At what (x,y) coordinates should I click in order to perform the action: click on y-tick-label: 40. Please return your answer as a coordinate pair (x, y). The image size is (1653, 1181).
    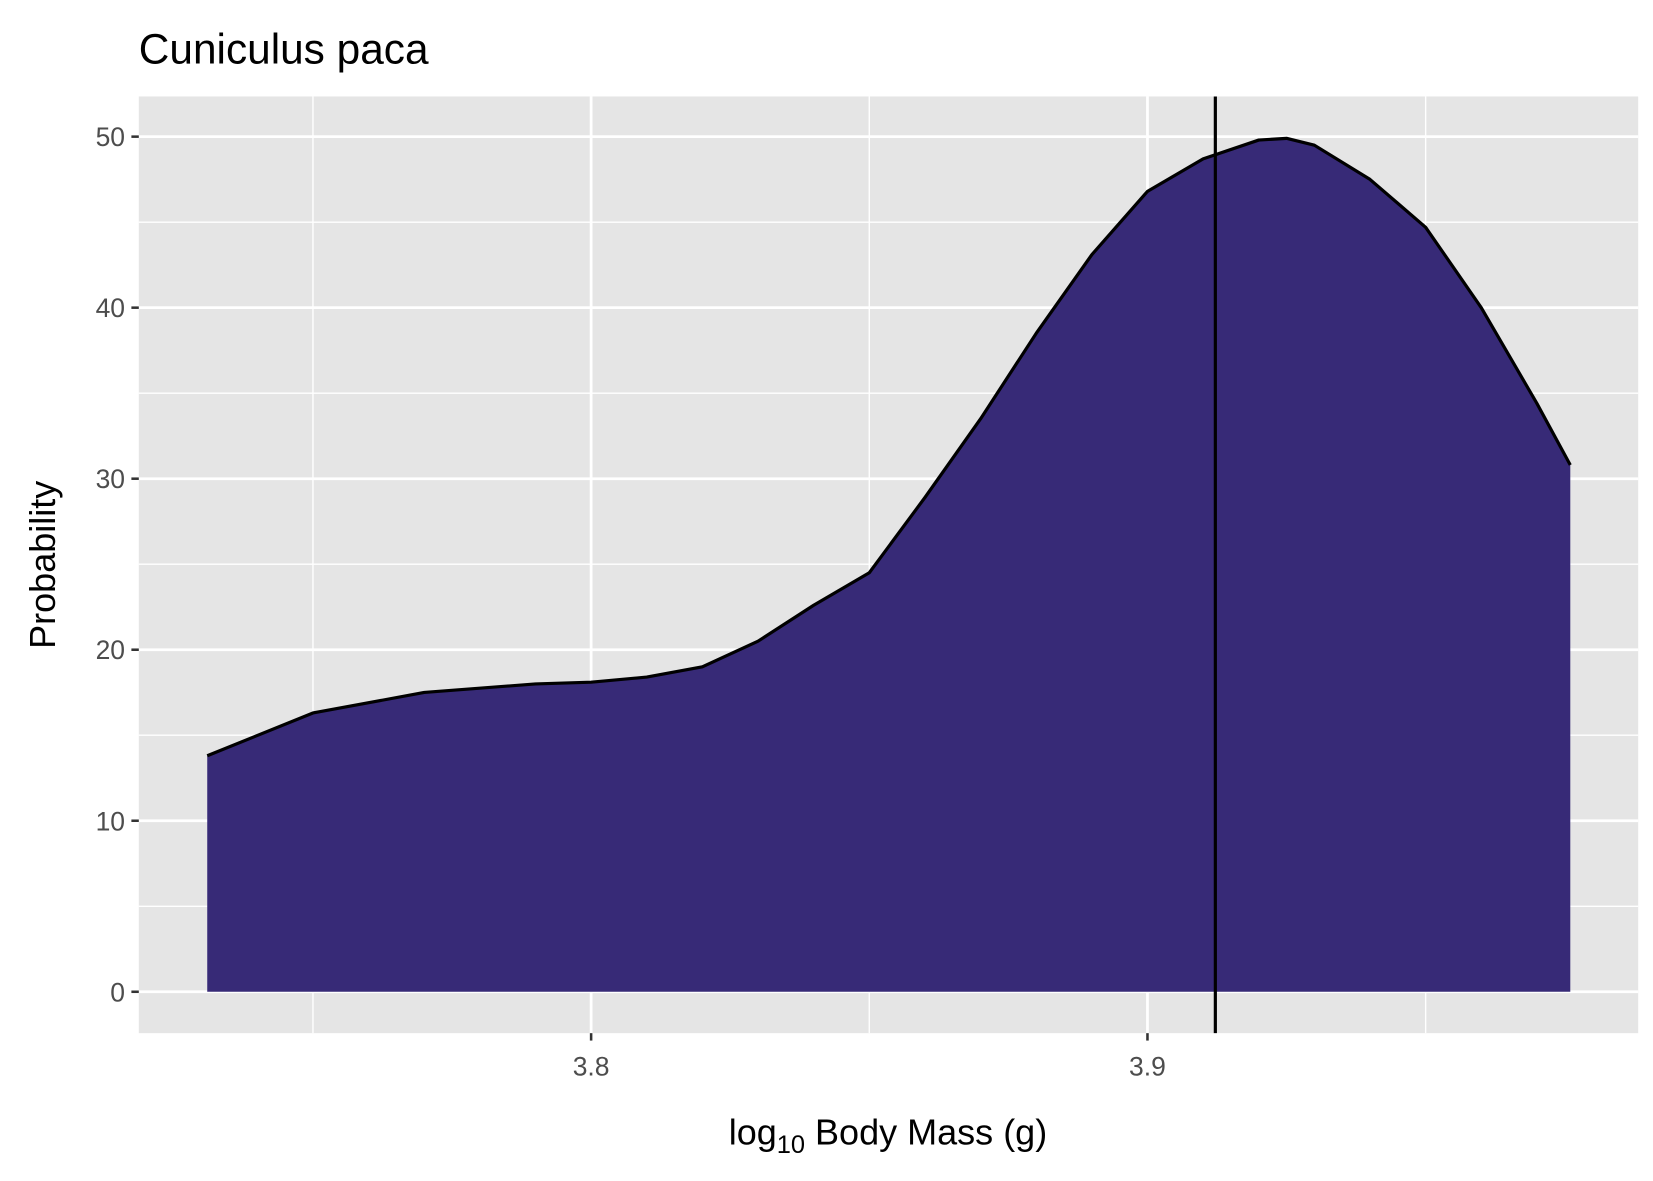
    Looking at the image, I should click on (110, 308).